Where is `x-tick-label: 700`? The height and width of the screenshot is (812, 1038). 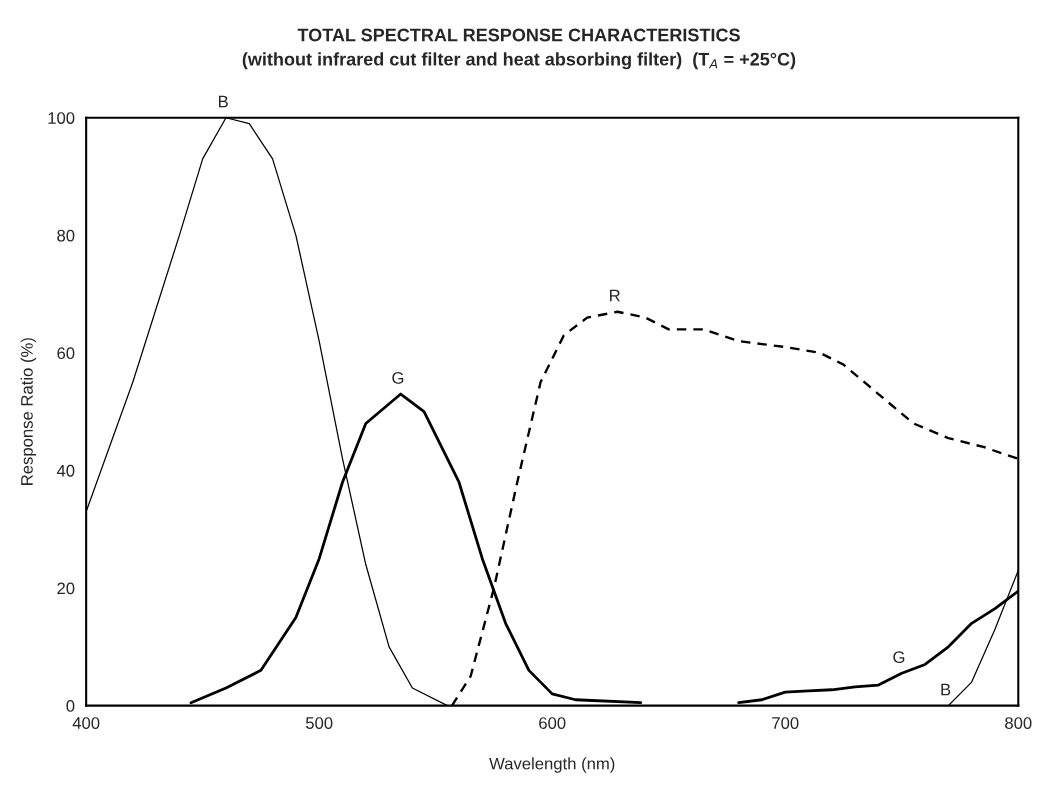
x-tick-label: 700 is located at coordinates (785, 723).